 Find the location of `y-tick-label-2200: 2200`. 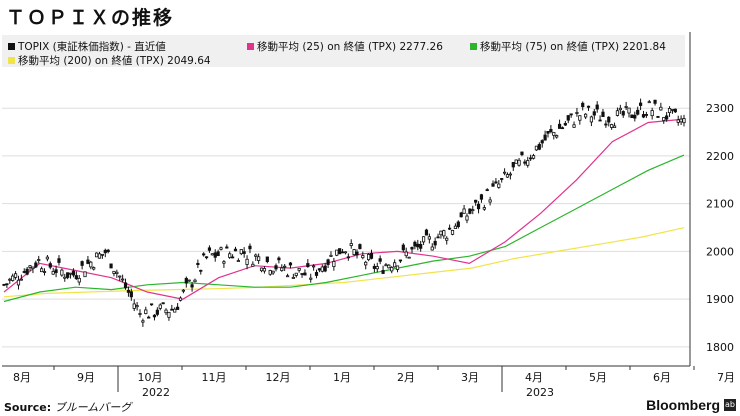

y-tick-label-2200: 2200 is located at coordinates (720, 156).